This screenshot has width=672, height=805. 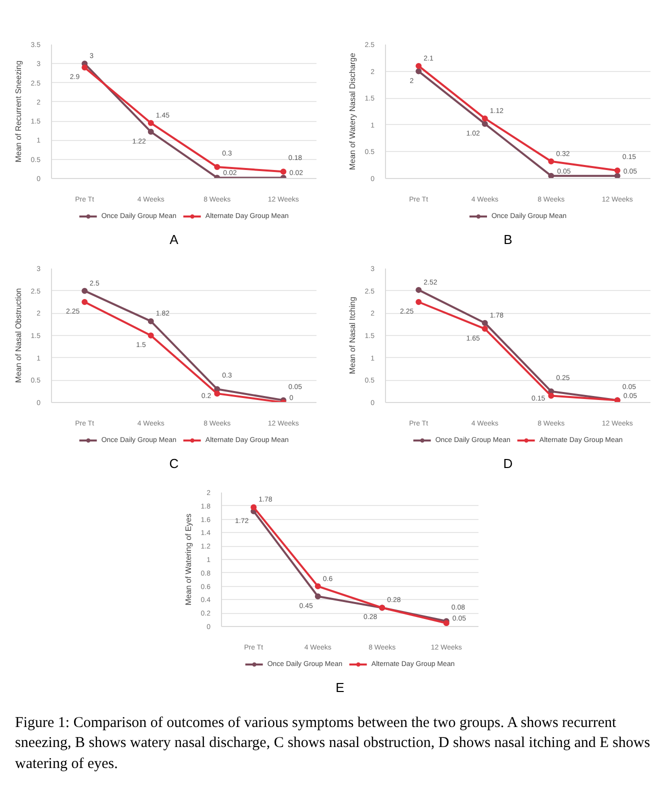 What do you see at coordinates (188, 560) in the screenshot?
I see `y-axis-title: Mean of Watering of Eyes` at bounding box center [188, 560].